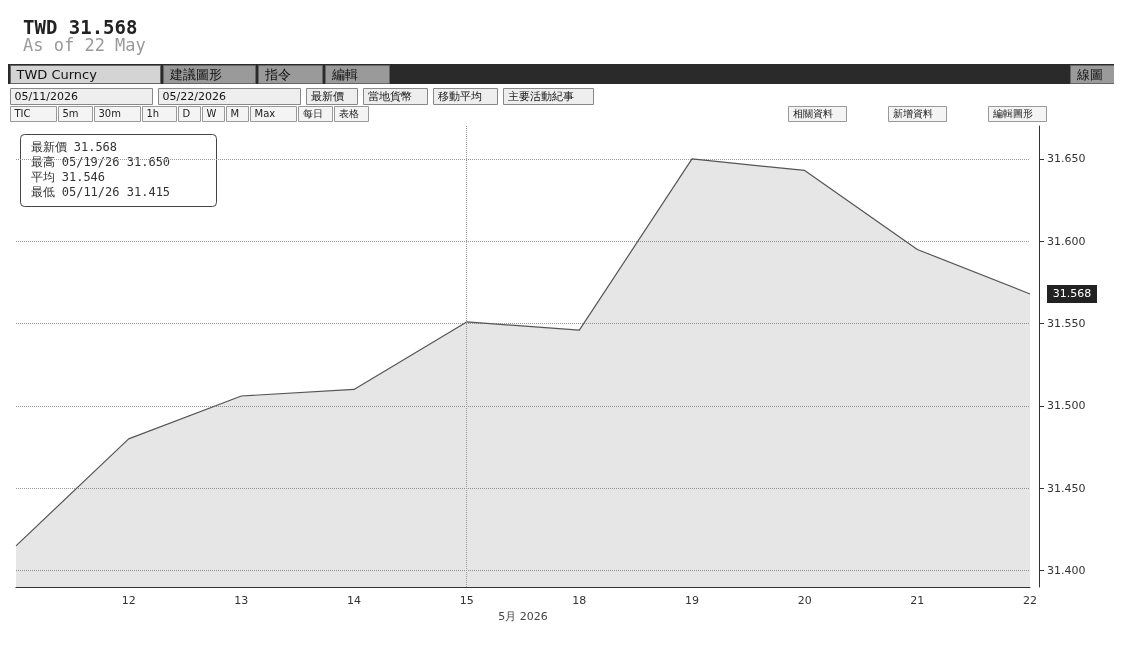  Describe the element at coordinates (540, 96) in the screenshot. I see `text: 主要活動紀事` at that location.